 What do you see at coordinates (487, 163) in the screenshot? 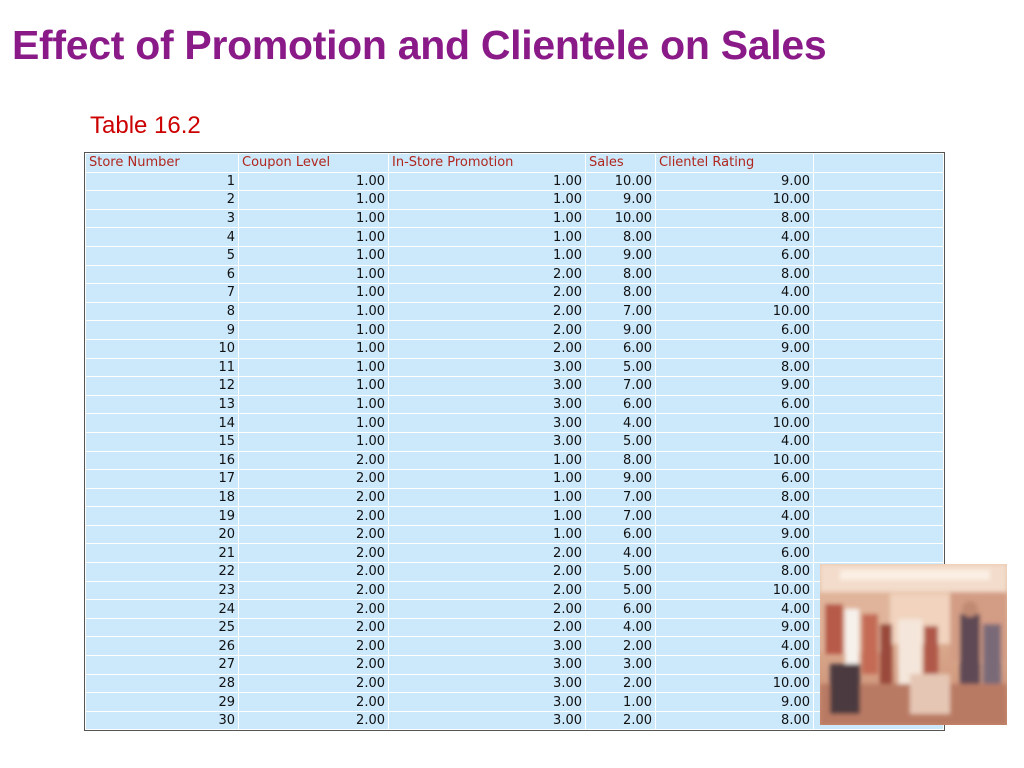
I see `header-in-store-promotion: In-Store Promotion` at bounding box center [487, 163].